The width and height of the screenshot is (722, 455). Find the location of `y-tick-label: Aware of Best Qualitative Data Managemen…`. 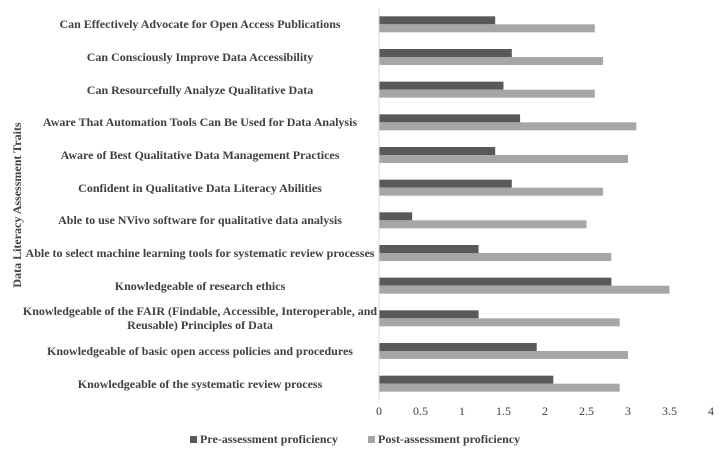

y-tick-label: Aware of Best Qualitative Data Managemen… is located at coordinates (200, 155).